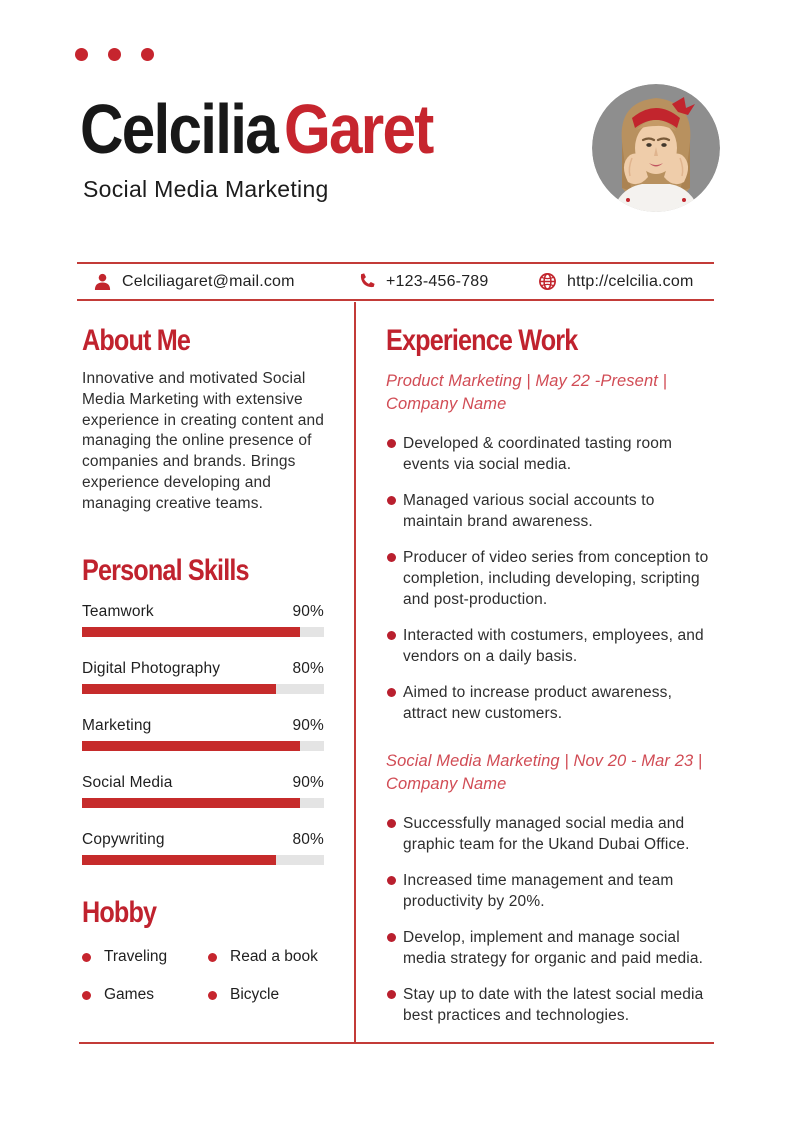  I want to click on experience-heading: Experience Work, so click(482, 340).